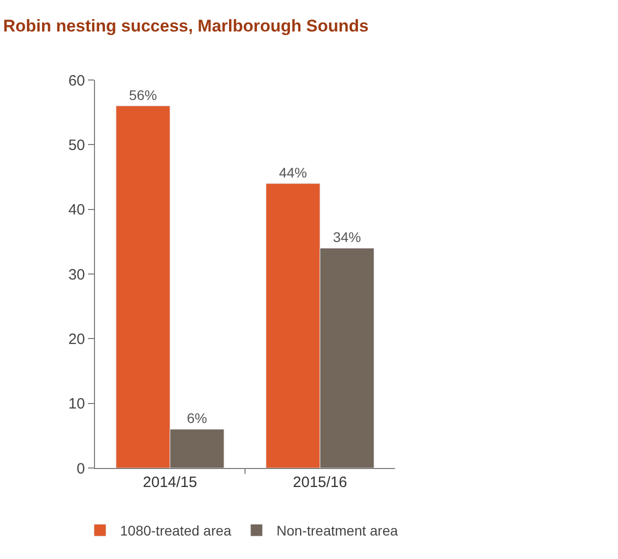 This screenshot has height=559, width=618. Describe the element at coordinates (76, 275) in the screenshot. I see `y-tick-label: 30` at that location.